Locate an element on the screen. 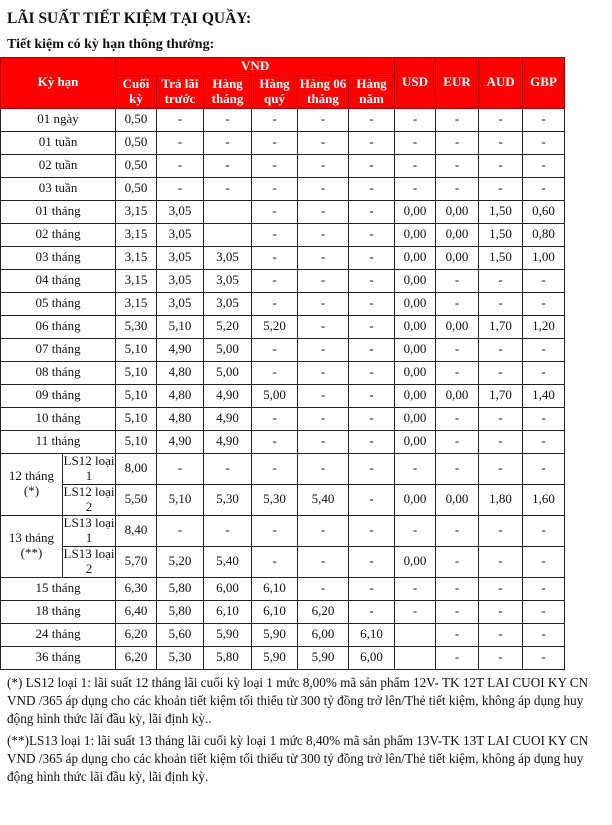 This screenshot has height=825, width=612. table-row: 05 tháng 3,15 3,05 3,05- - -0,00- - - is located at coordinates (283, 303).